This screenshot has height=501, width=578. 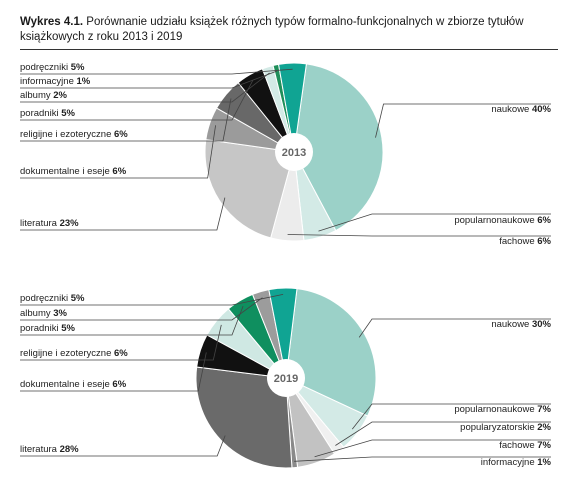 I want to click on slice-label-2019-3: fachowe 7%, so click(x=525, y=445).